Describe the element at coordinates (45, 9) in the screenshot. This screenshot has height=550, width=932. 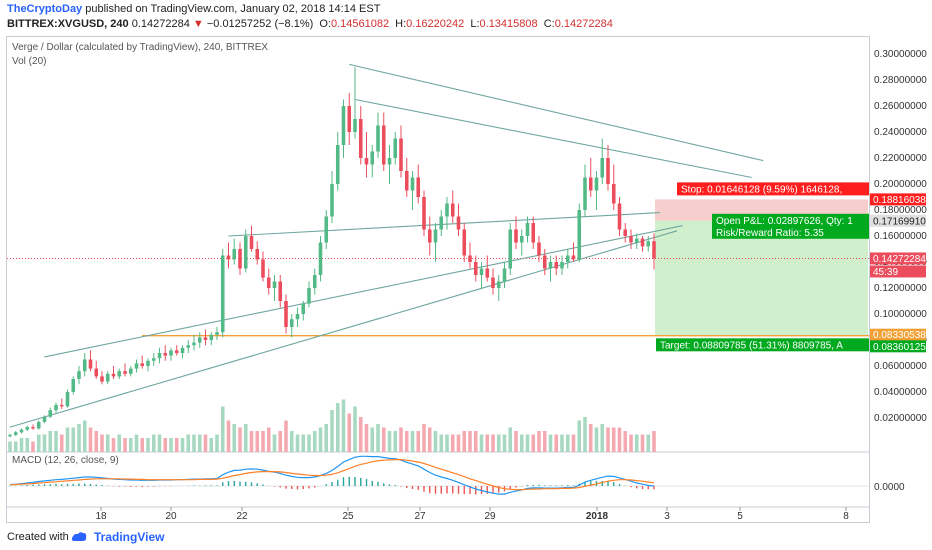
I see `author-link: TheCryptoDay` at that location.